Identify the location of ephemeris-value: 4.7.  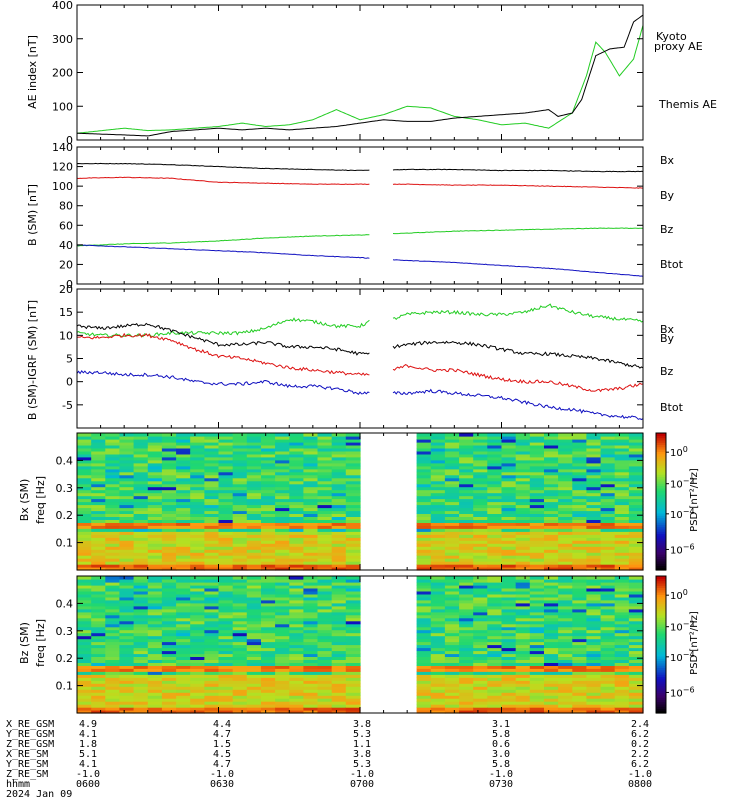
(222, 734).